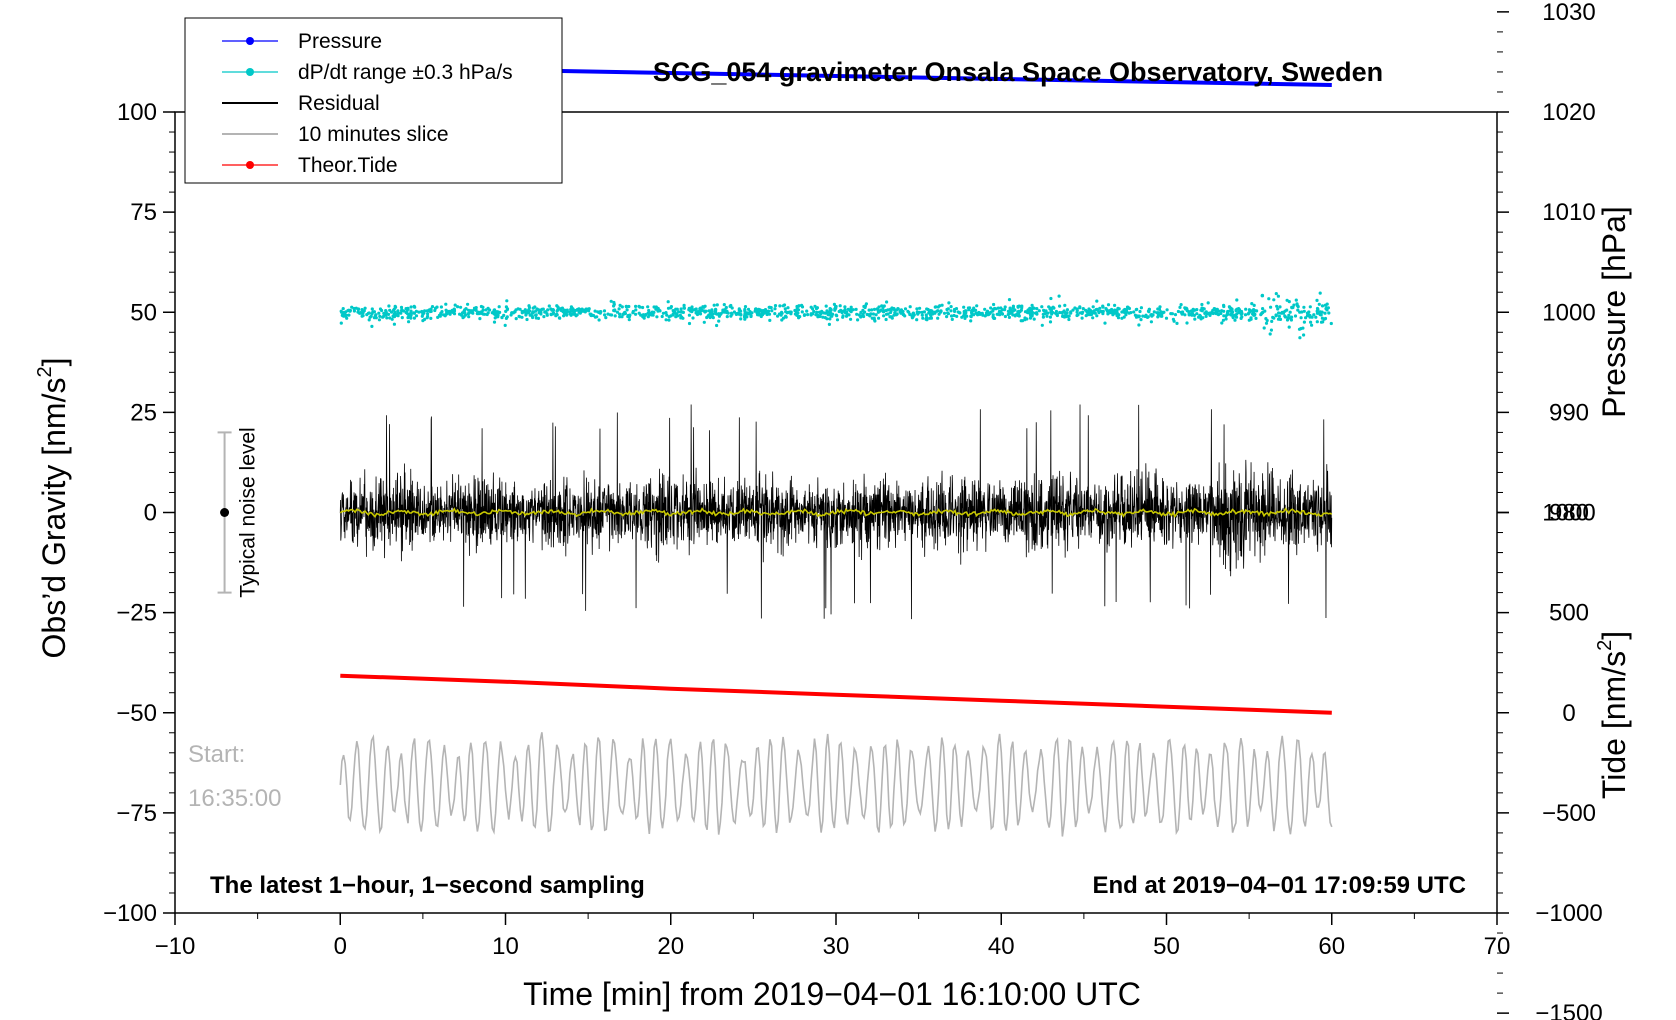 Image resolution: width=1676 pixels, height=1020 pixels. Describe the element at coordinates (45, 371) in the screenshot. I see `y-left-title-superscript: 2` at that location.